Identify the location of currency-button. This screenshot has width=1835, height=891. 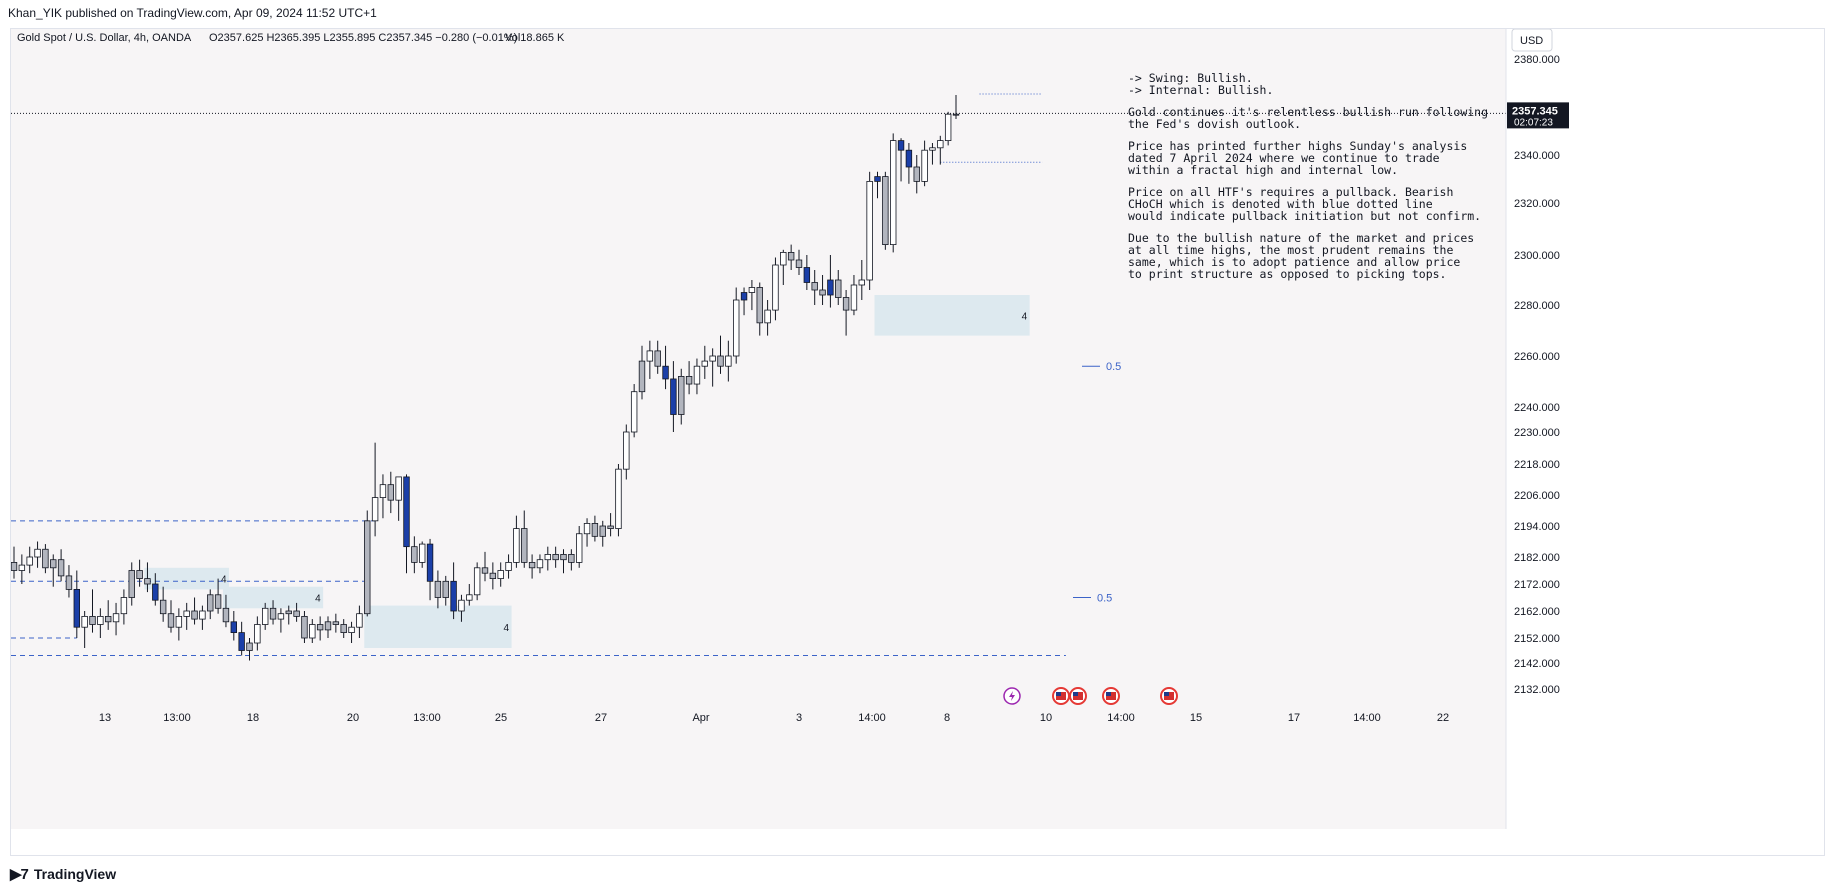
(1532, 40).